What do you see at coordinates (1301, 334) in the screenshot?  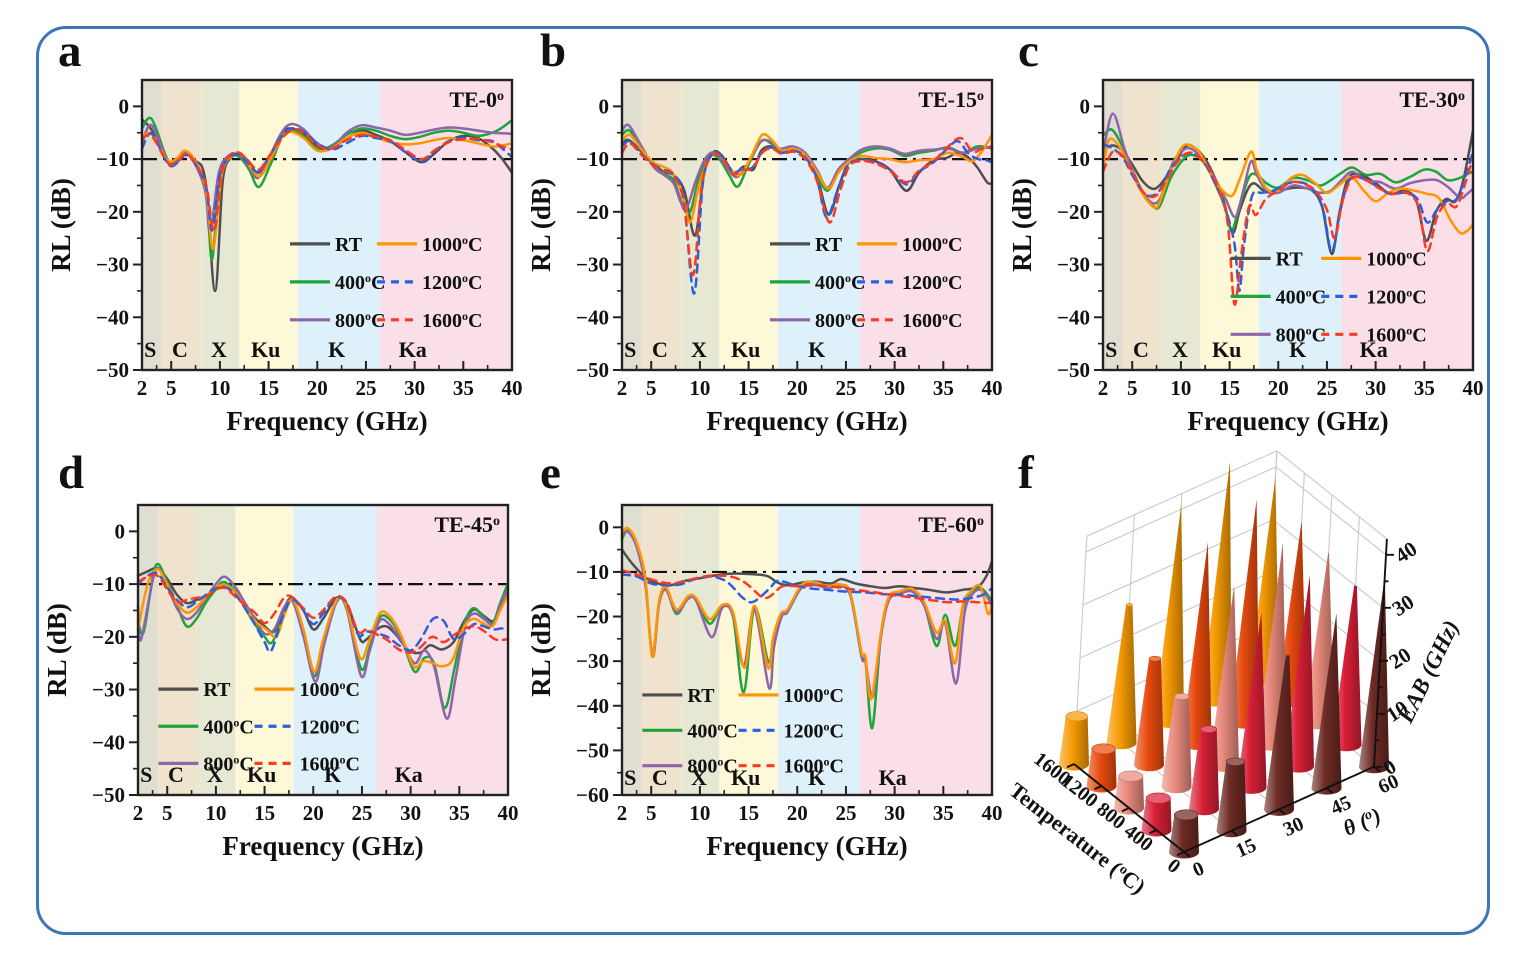 I see `svg-text: 800oC` at bounding box center [1301, 334].